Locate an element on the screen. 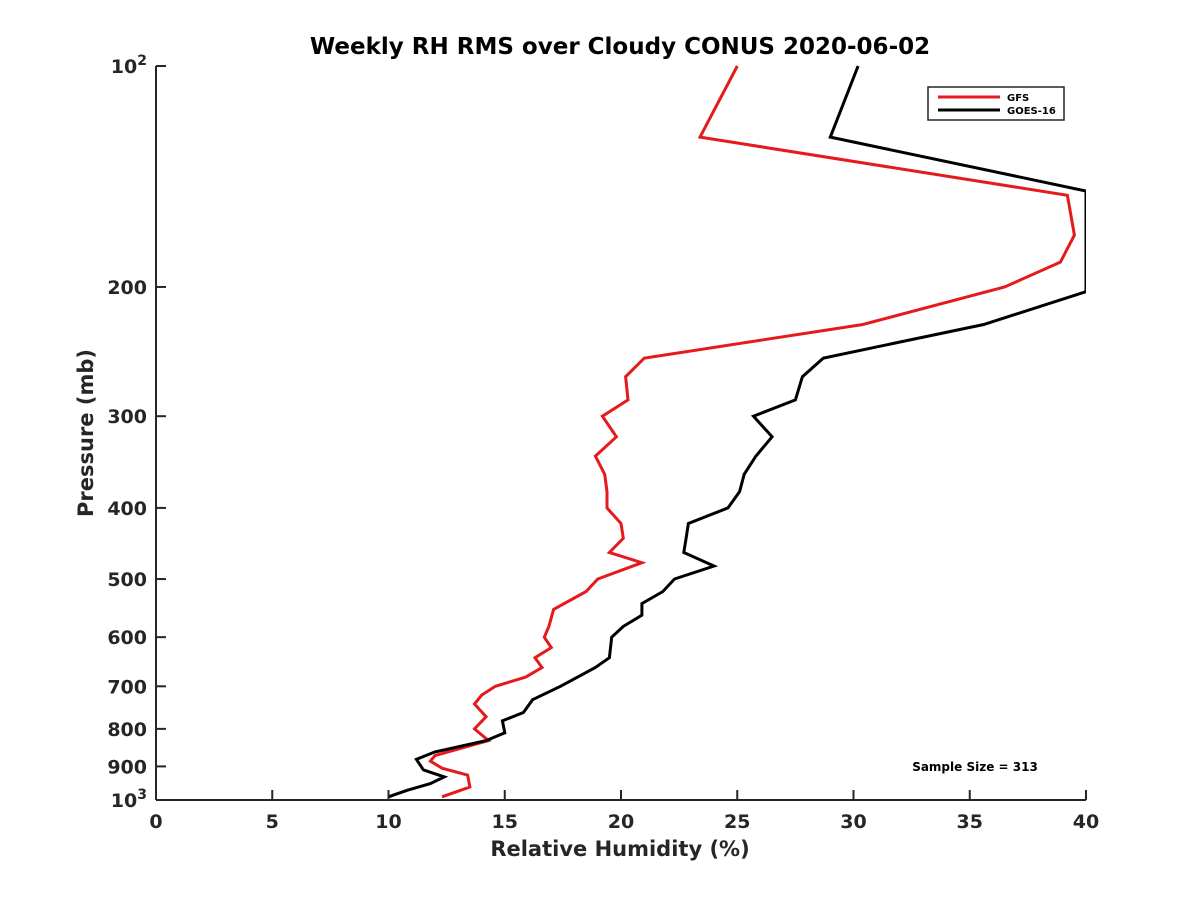  sample-size-annotation: Sample Size = 313 is located at coordinates (975, 767).